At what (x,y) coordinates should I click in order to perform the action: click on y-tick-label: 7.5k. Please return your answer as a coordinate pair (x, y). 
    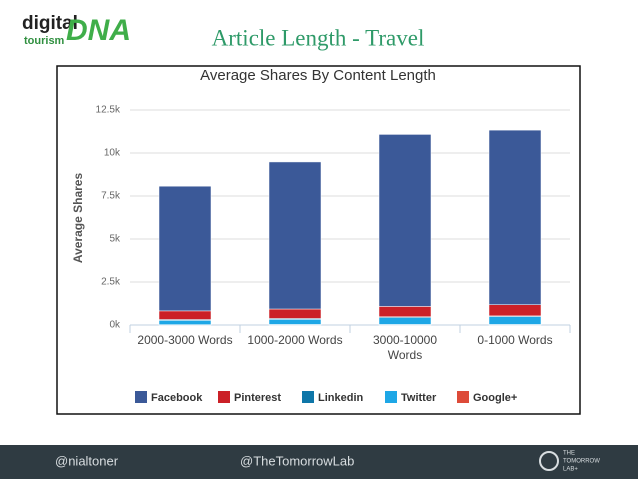
    Looking at the image, I should click on (111, 196).